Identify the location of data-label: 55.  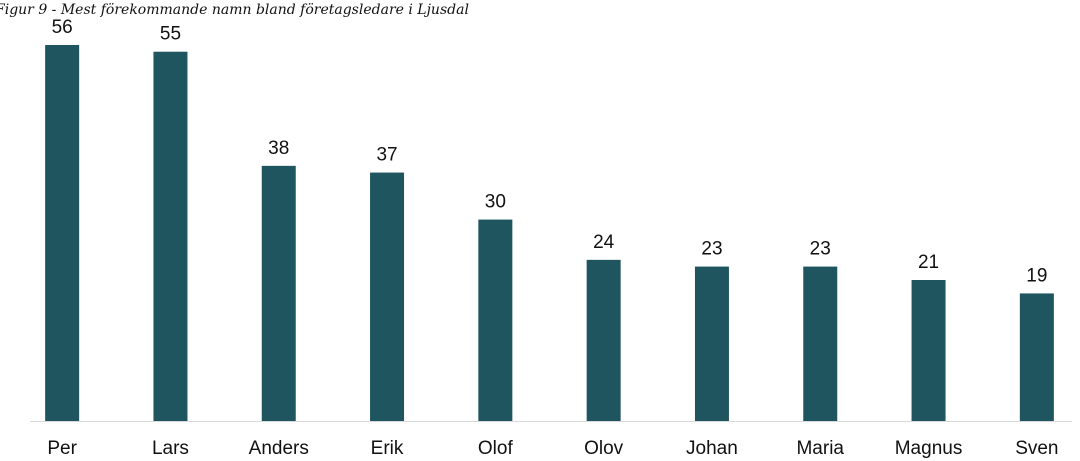
(170, 34).